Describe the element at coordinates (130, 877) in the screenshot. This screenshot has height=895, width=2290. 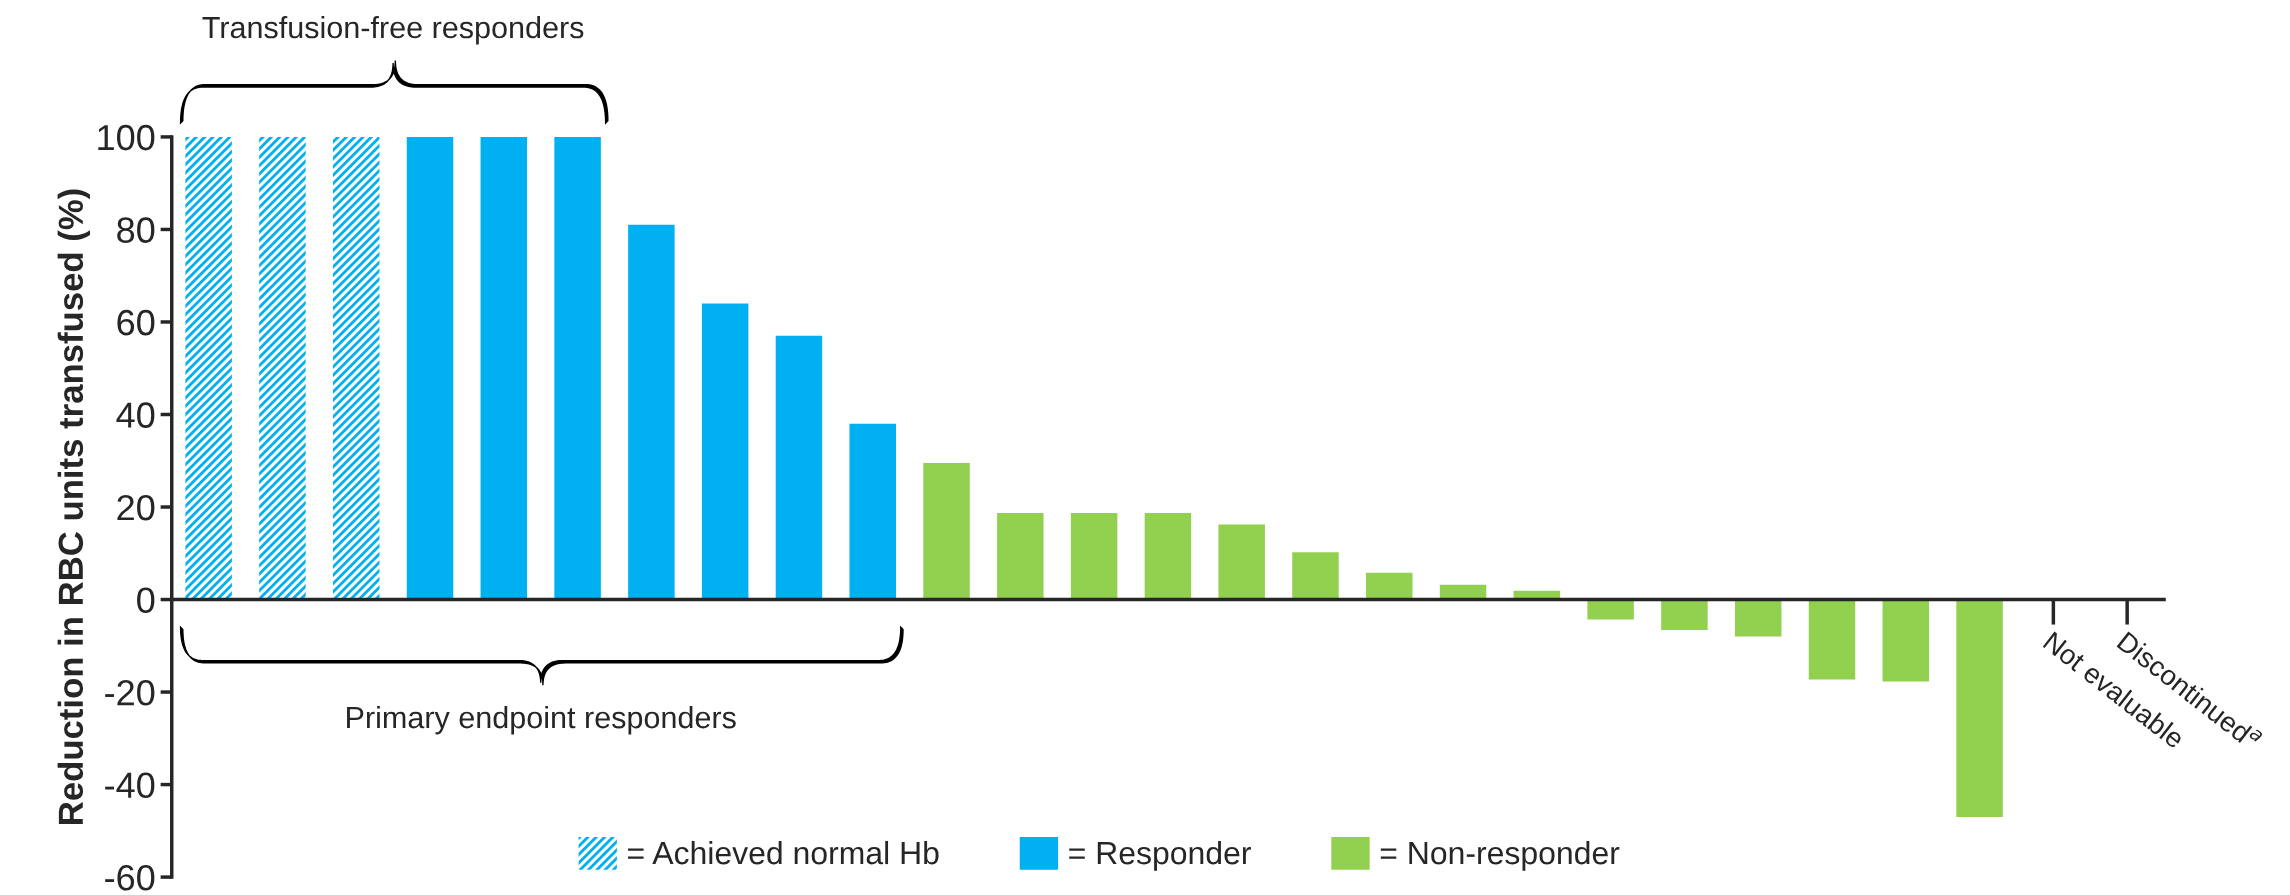
I see `y-tick-label: -60` at that location.